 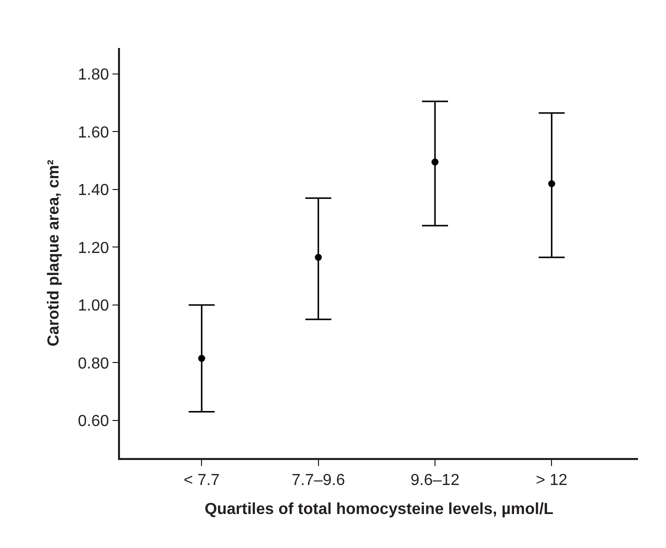 What do you see at coordinates (552, 480) in the screenshot?
I see `x-tick-label: > 12` at bounding box center [552, 480].